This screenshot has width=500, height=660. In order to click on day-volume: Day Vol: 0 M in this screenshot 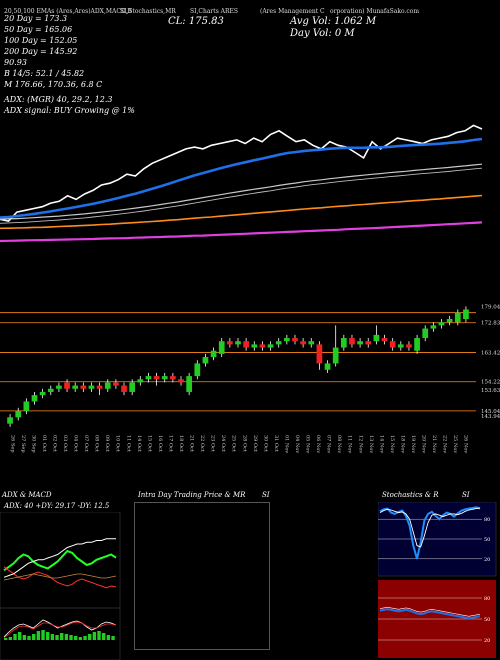, I will do `click(322, 33)`.